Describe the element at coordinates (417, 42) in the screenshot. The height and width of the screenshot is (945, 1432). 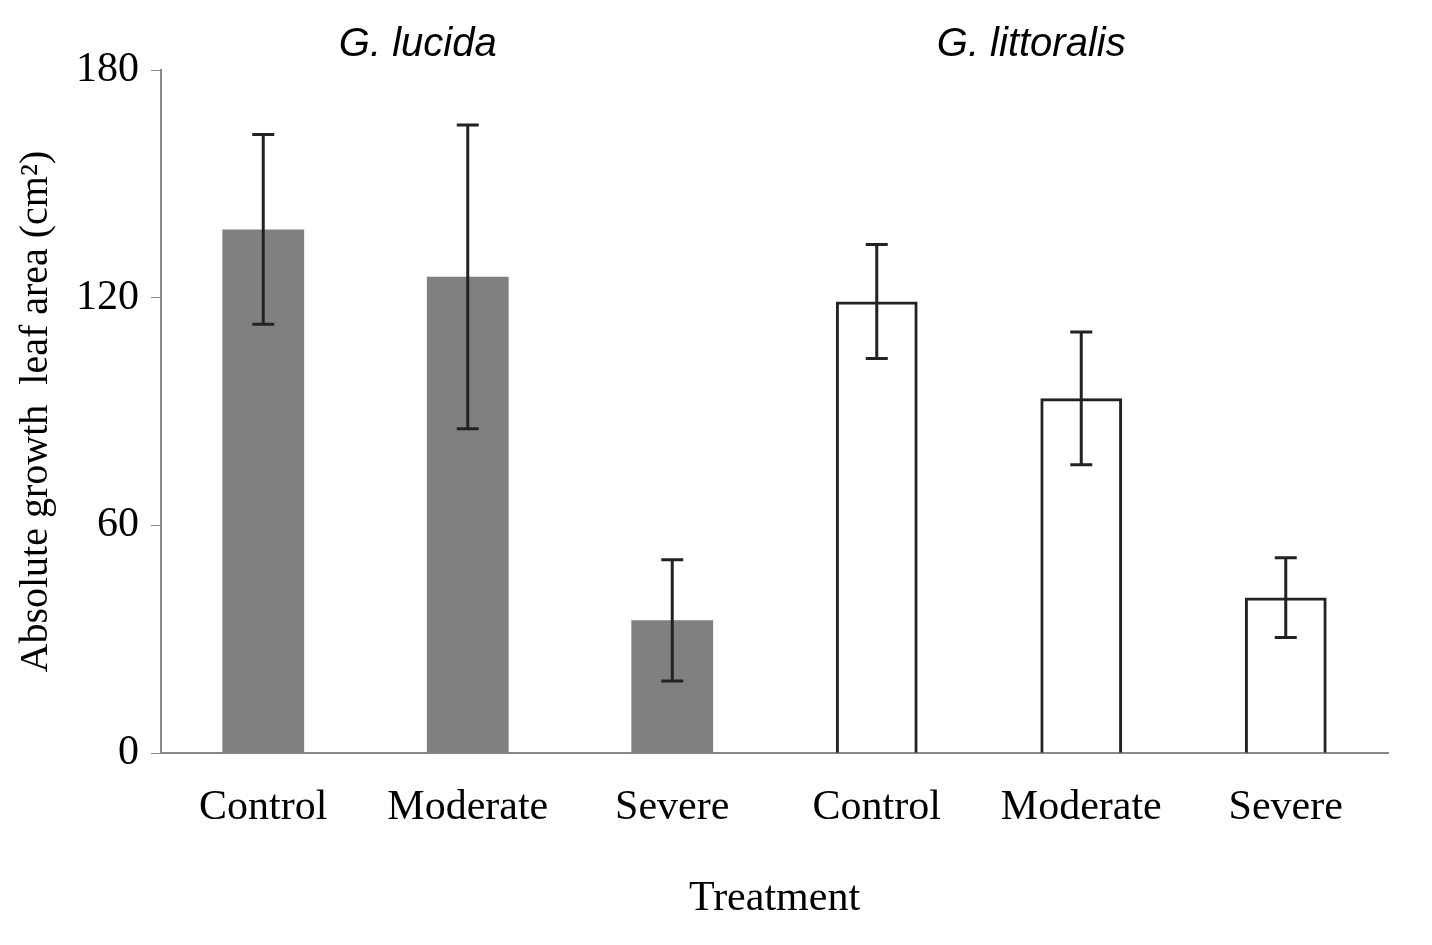
I see `text: G. lucida` at that location.